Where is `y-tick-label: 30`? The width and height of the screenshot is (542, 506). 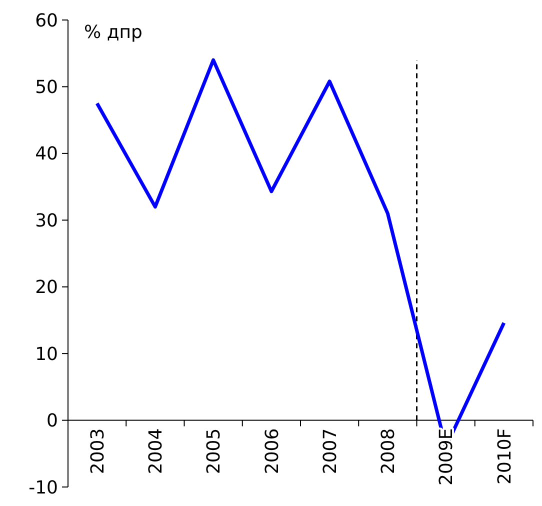
y-tick-label: 30 is located at coordinates (46, 221).